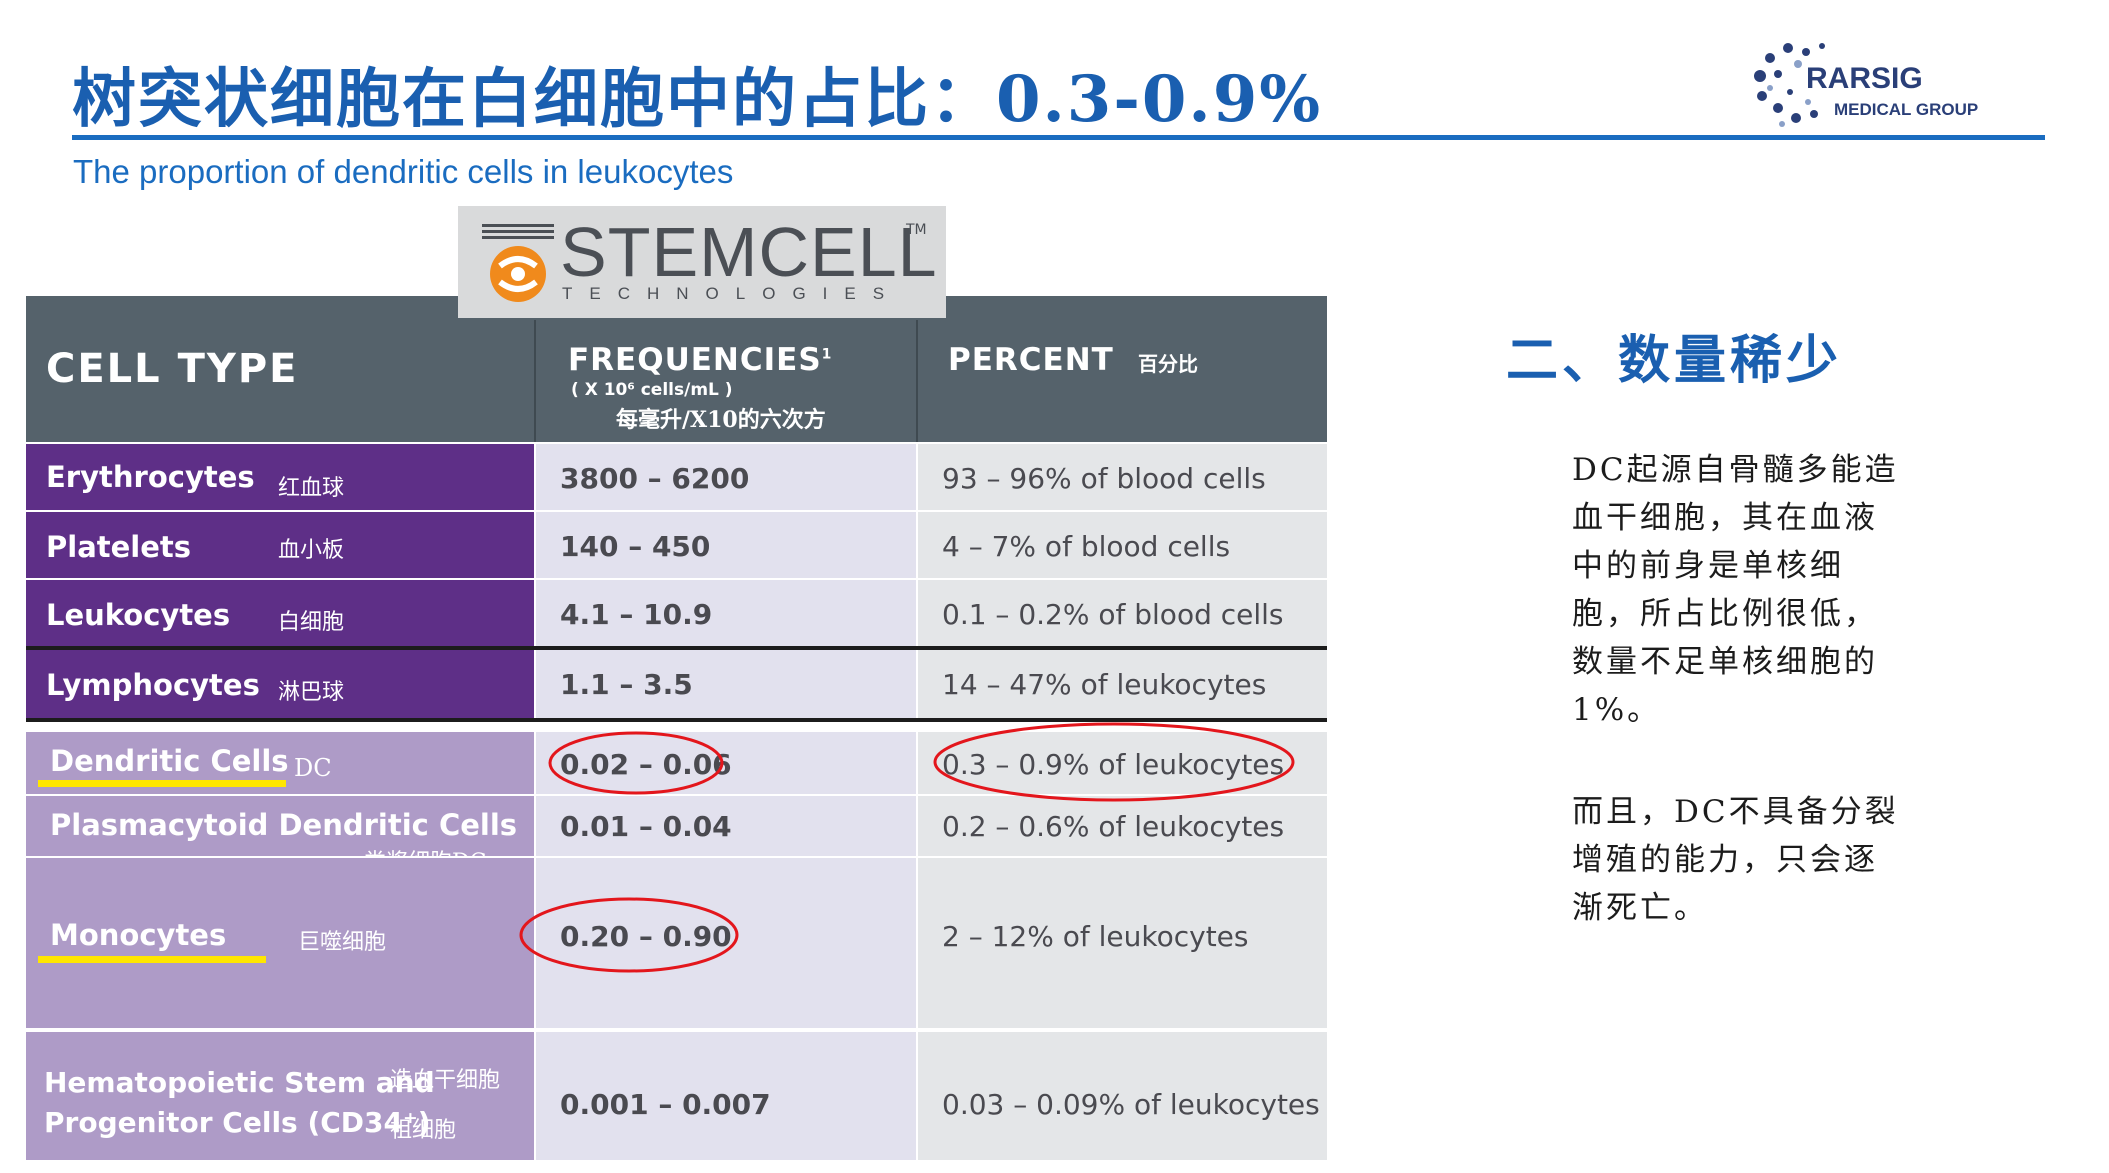 The image size is (2109, 1173). What do you see at coordinates (172, 369) in the screenshot?
I see `header-cell-type: CELL TYPE` at bounding box center [172, 369].